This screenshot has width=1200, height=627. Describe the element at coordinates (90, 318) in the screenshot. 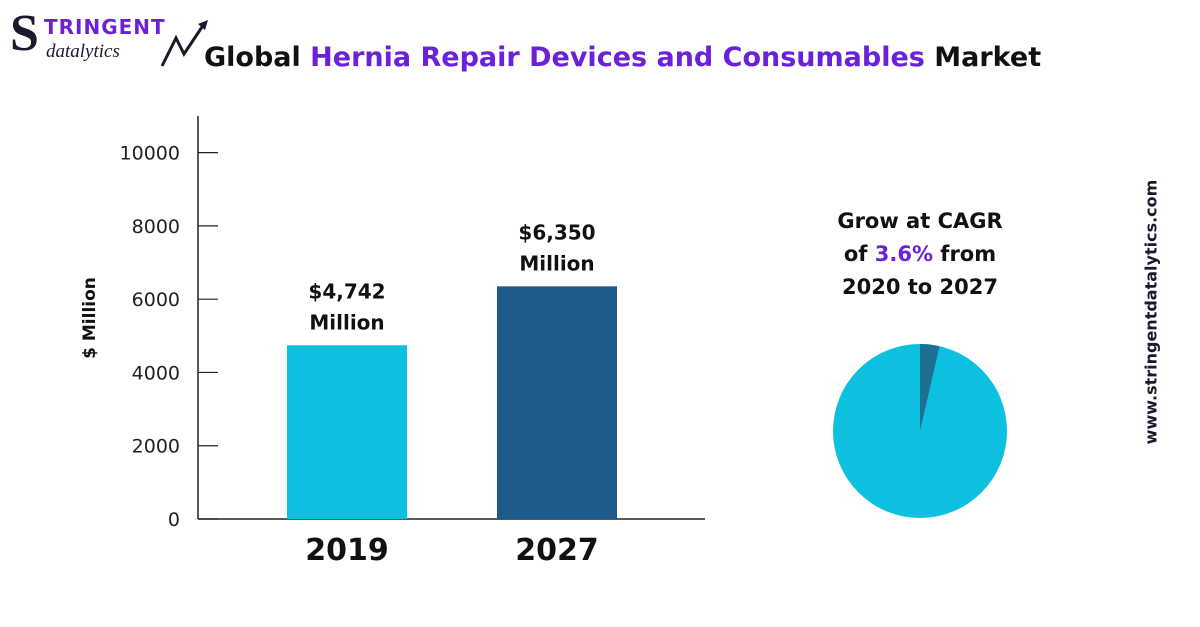

I see `y-axis-label: $ Million` at that location.